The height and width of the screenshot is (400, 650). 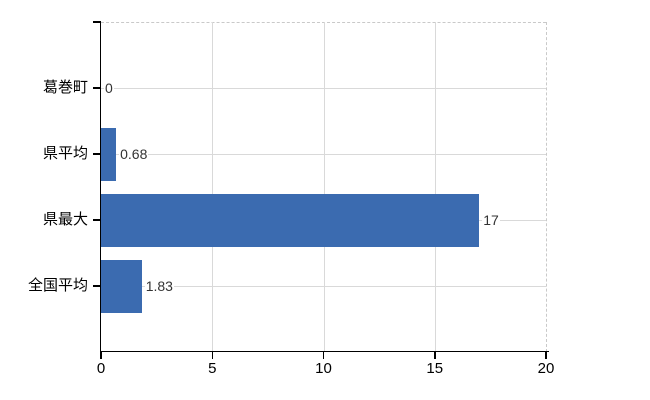 I want to click on x-axis, so click(x=324, y=351).